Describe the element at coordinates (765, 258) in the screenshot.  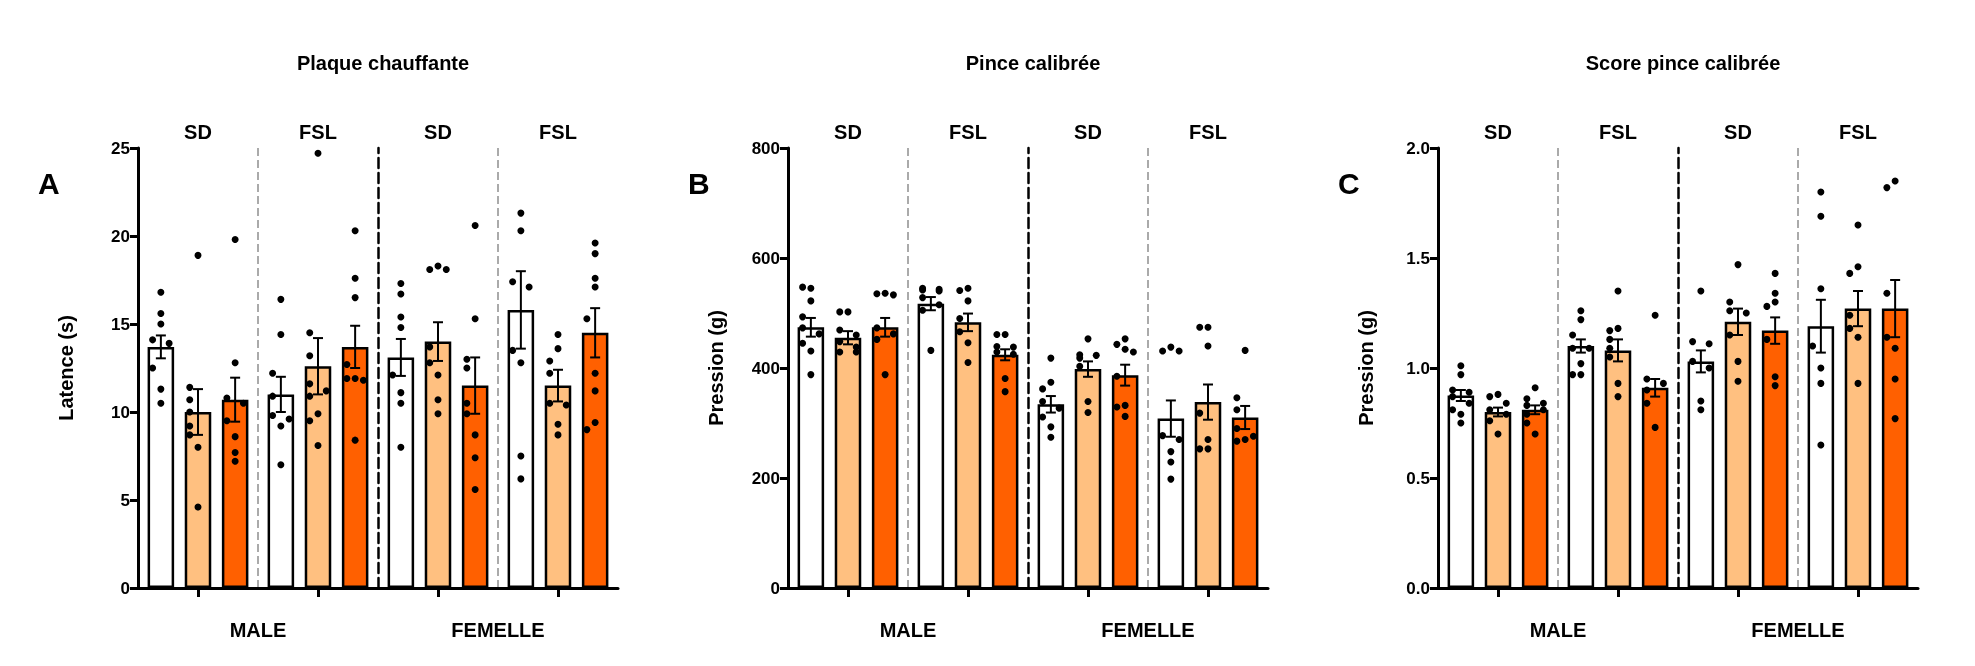
I see `y-tick-label: 600` at that location.